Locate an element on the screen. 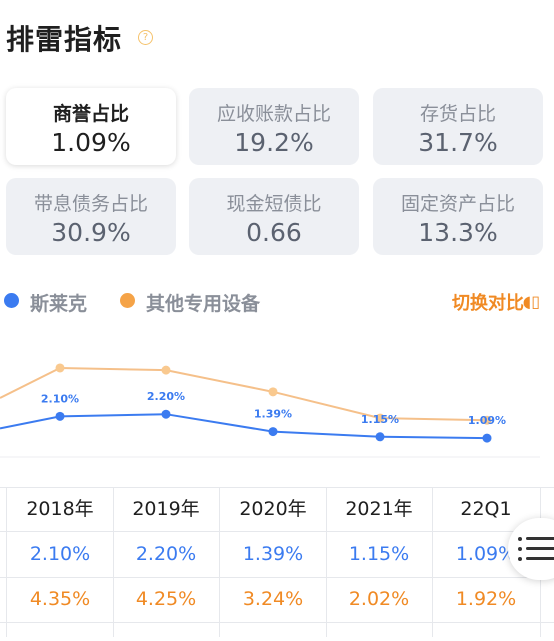 The height and width of the screenshot is (641, 554). data-label: 1.39% is located at coordinates (273, 414).